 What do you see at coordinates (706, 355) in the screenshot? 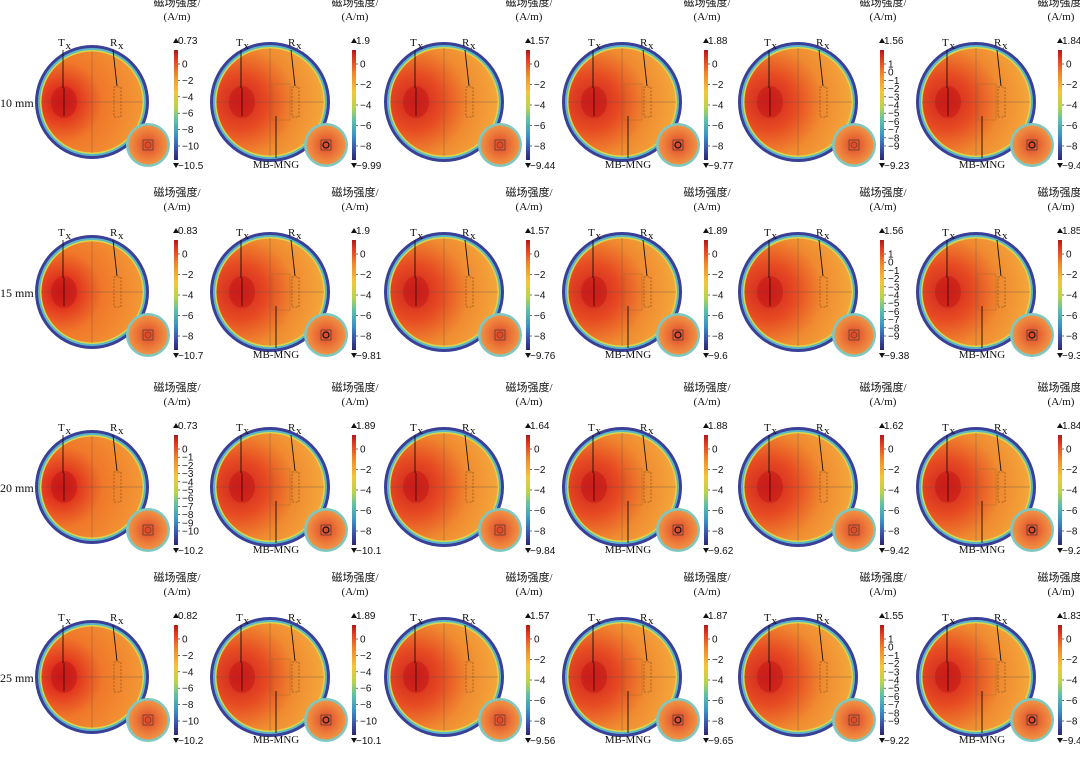
I see `min-marker` at bounding box center [706, 355].